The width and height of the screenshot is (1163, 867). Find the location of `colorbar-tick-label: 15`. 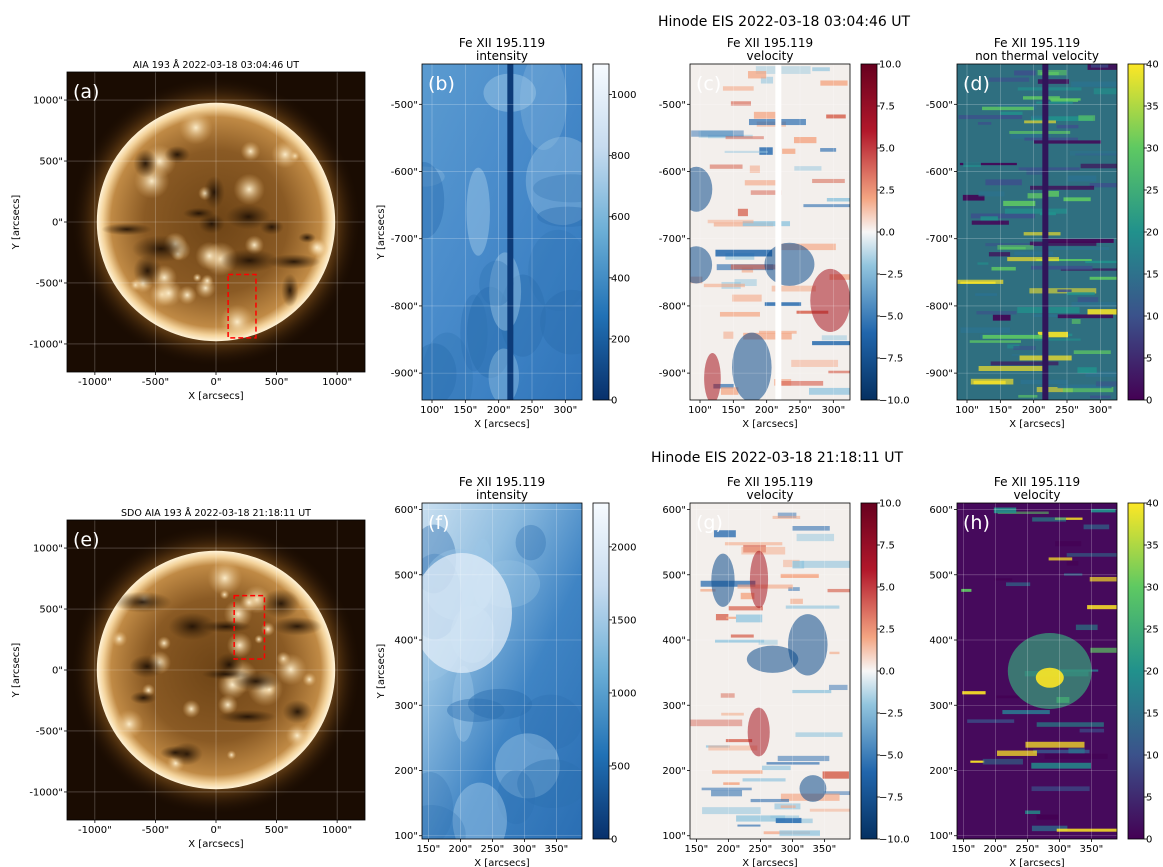

colorbar-tick-label: 15 is located at coordinates (1152, 275).